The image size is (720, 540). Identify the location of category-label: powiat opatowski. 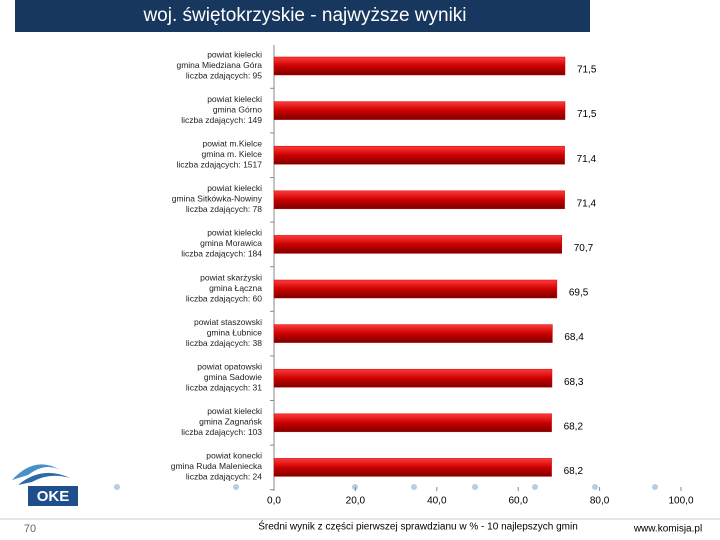
(229, 366).